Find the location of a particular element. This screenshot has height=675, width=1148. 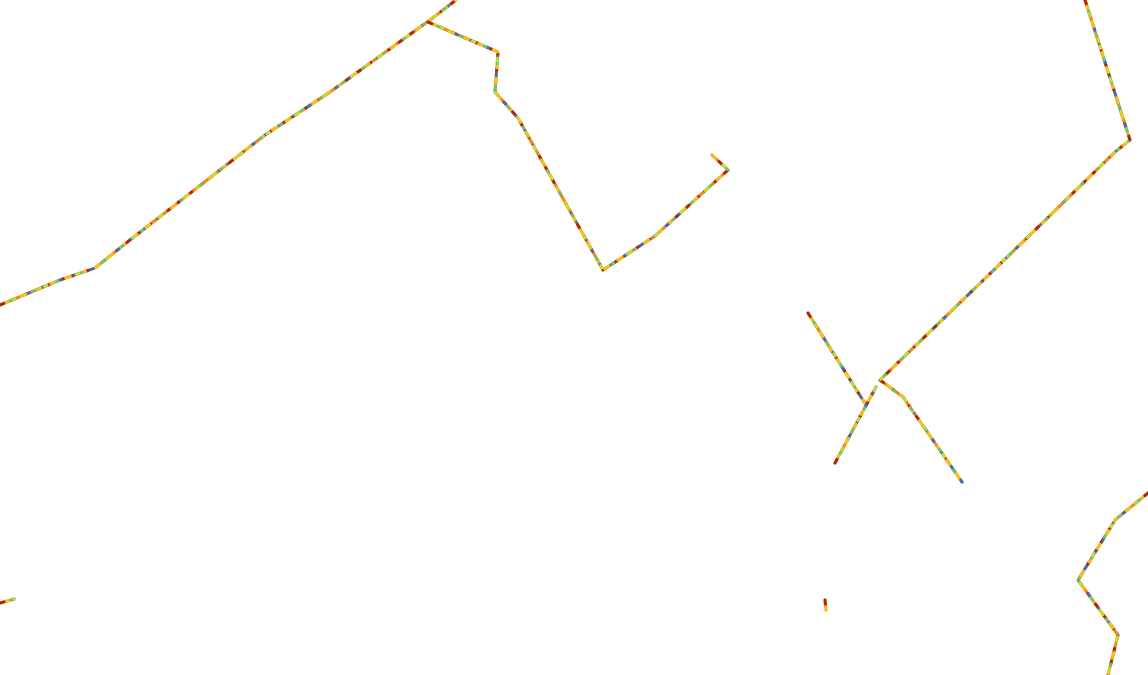

track-cross-a is located at coordinates (837, 359).